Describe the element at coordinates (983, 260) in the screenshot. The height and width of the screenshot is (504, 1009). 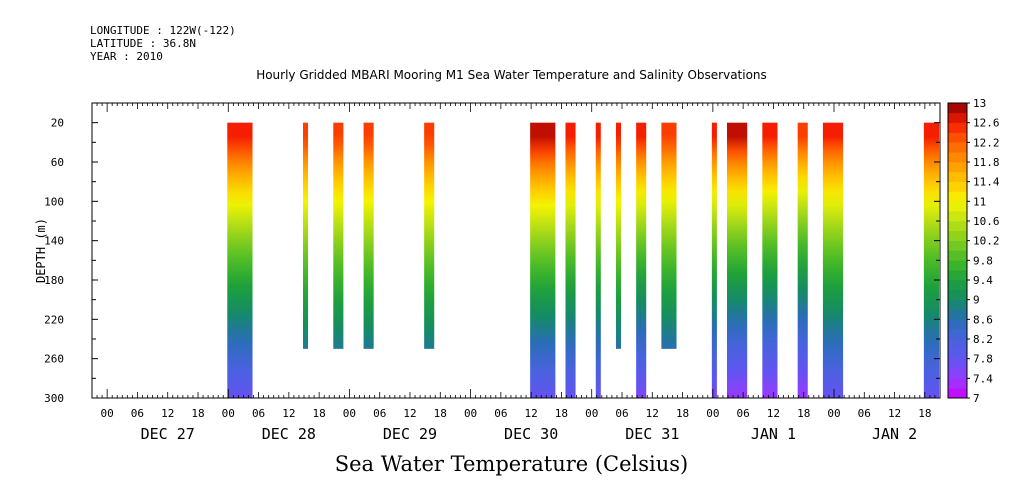
I see `colorbar-label: 9.8` at that location.